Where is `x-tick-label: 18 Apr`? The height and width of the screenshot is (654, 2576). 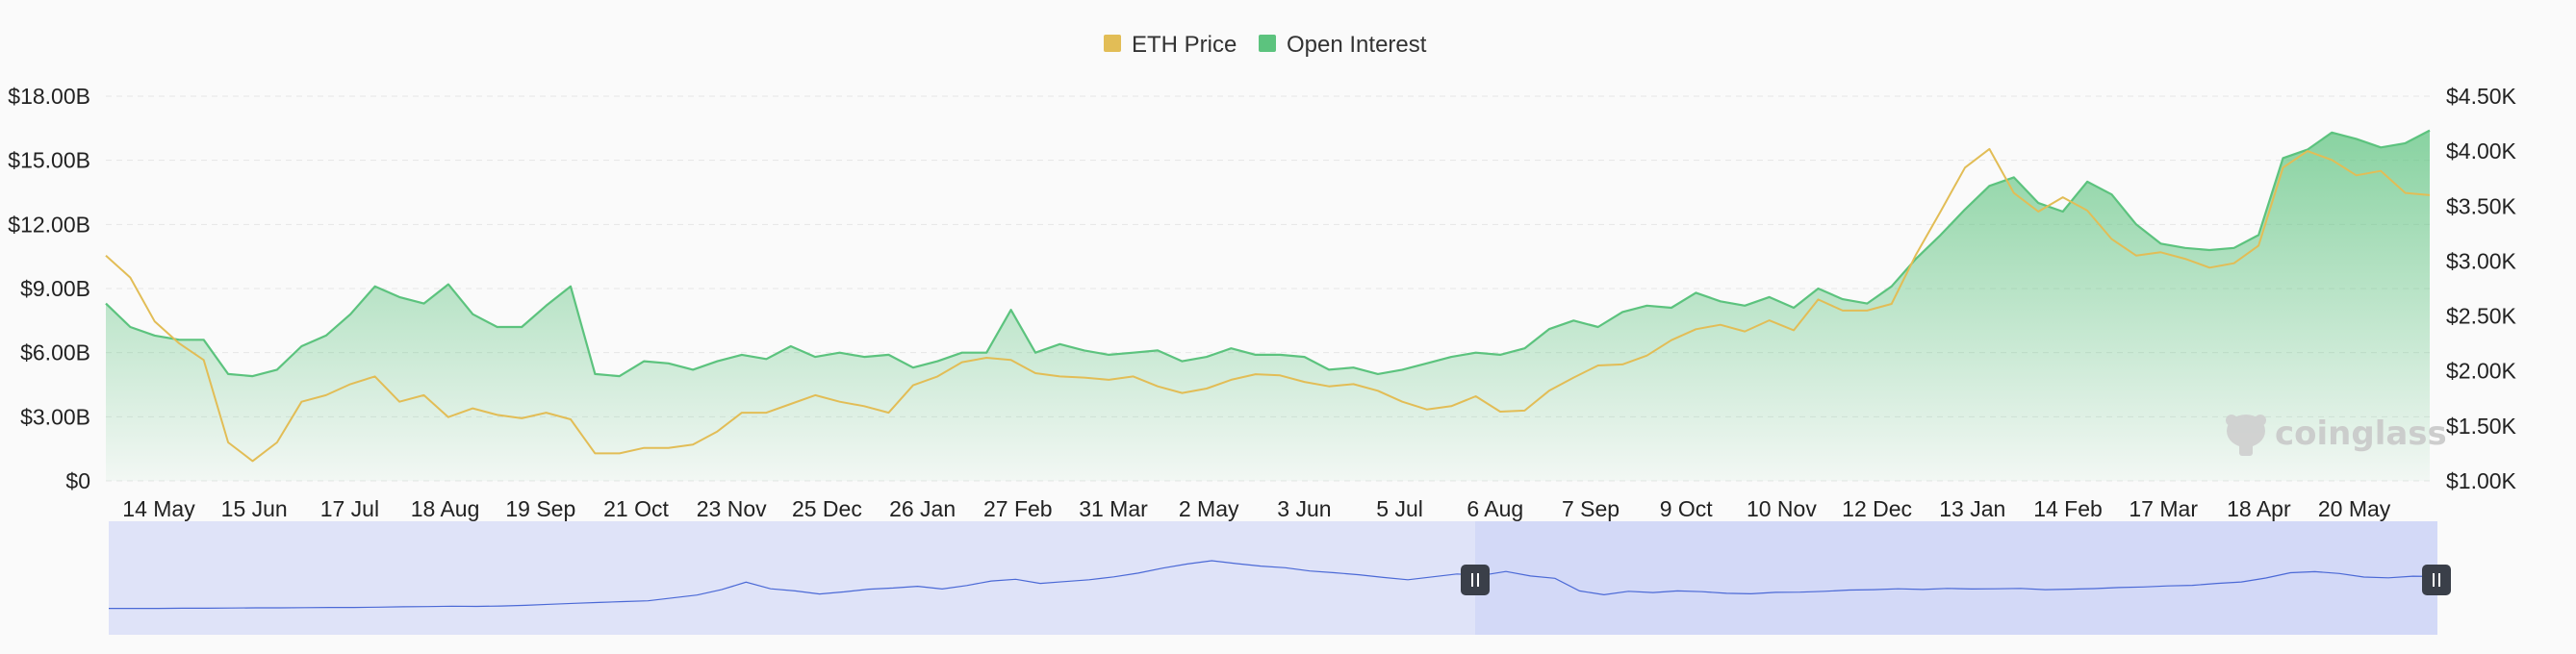
x-tick-label: 18 Apr is located at coordinates (2259, 508).